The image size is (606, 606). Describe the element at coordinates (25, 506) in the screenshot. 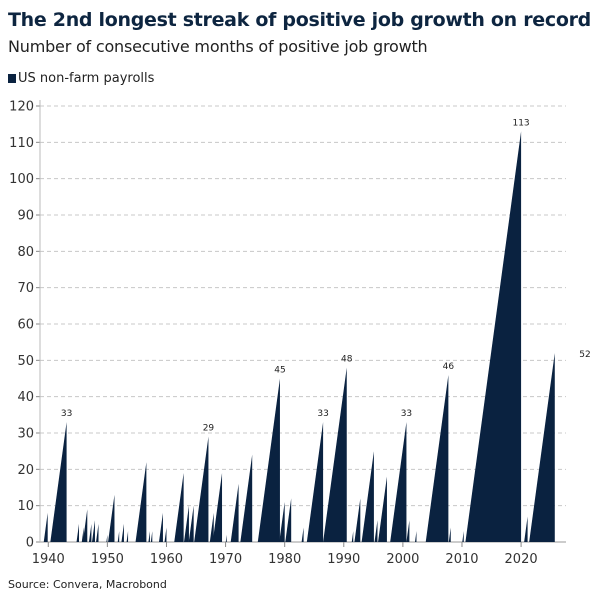

I see `y-tick-label: 10` at that location.